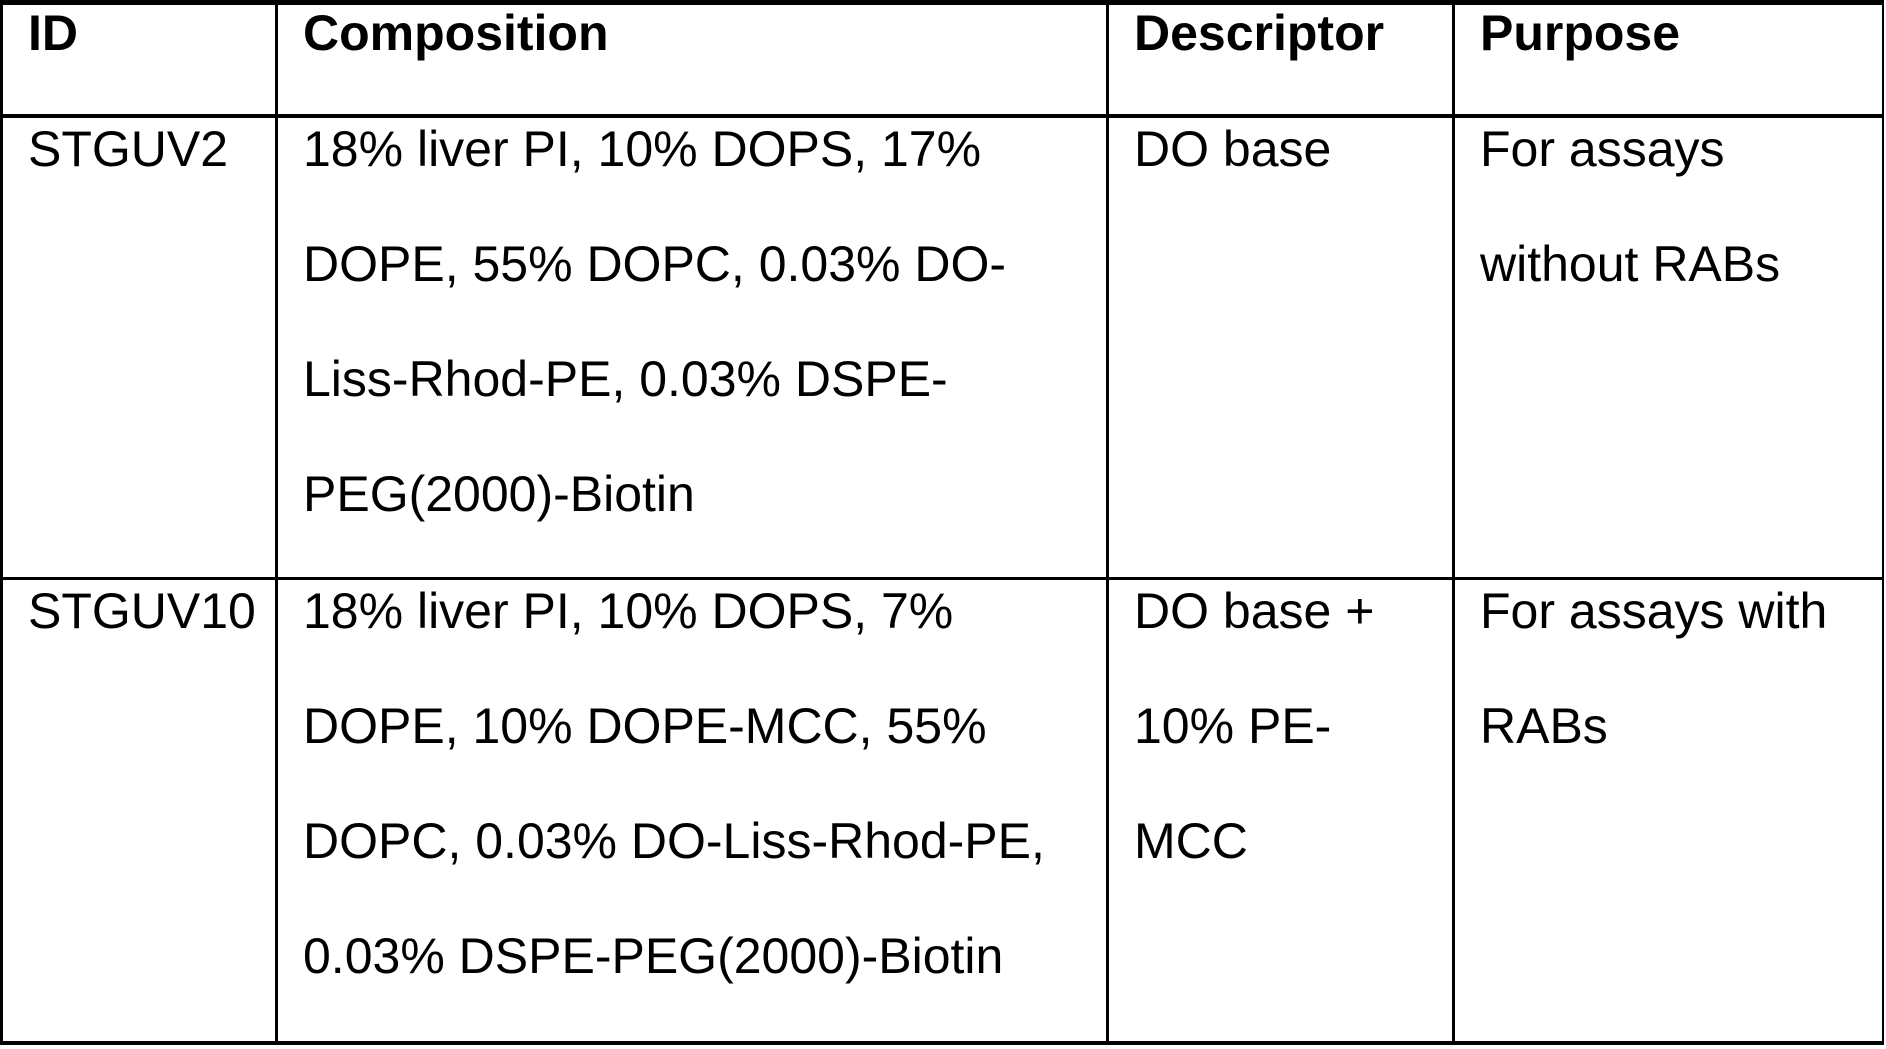  Describe the element at coordinates (693, 61) in the screenshot. I see `header-cell-composition: Composition` at that location.